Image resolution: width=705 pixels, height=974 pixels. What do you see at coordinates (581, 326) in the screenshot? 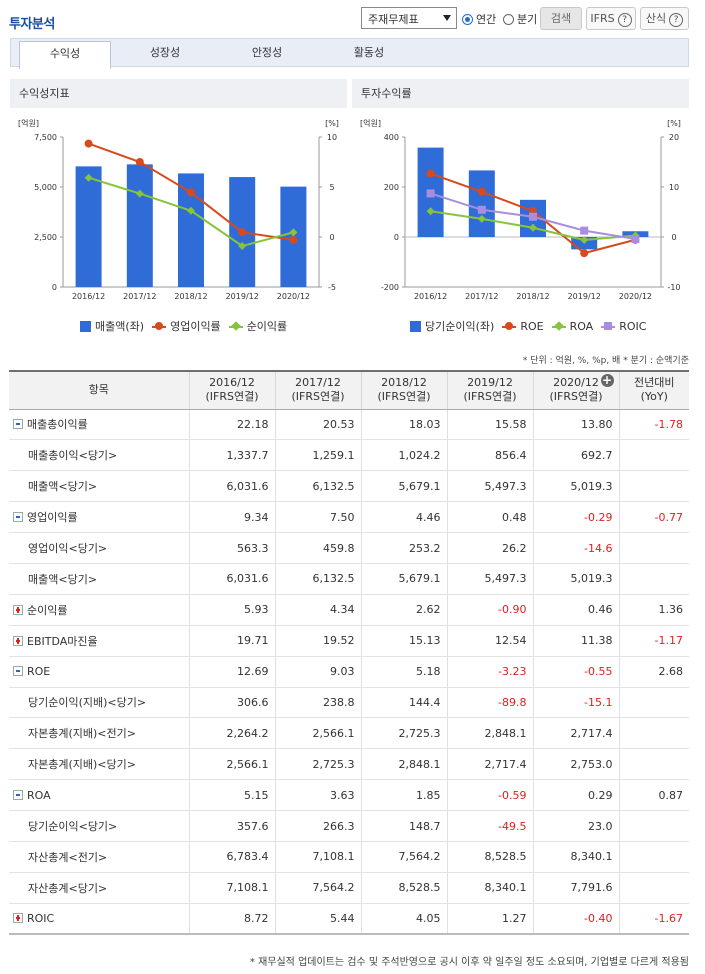
I see `legend-roa-label: ROA` at bounding box center [581, 326].